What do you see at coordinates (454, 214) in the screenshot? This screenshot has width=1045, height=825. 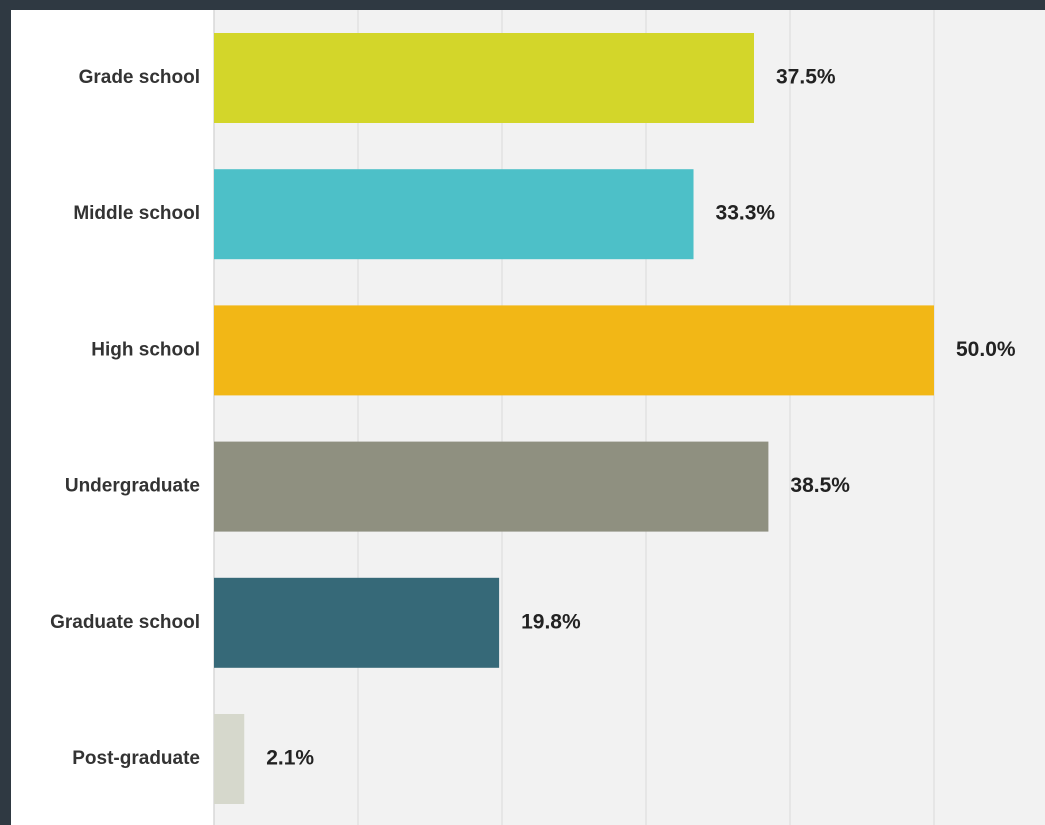 I see `bar-middle-school` at bounding box center [454, 214].